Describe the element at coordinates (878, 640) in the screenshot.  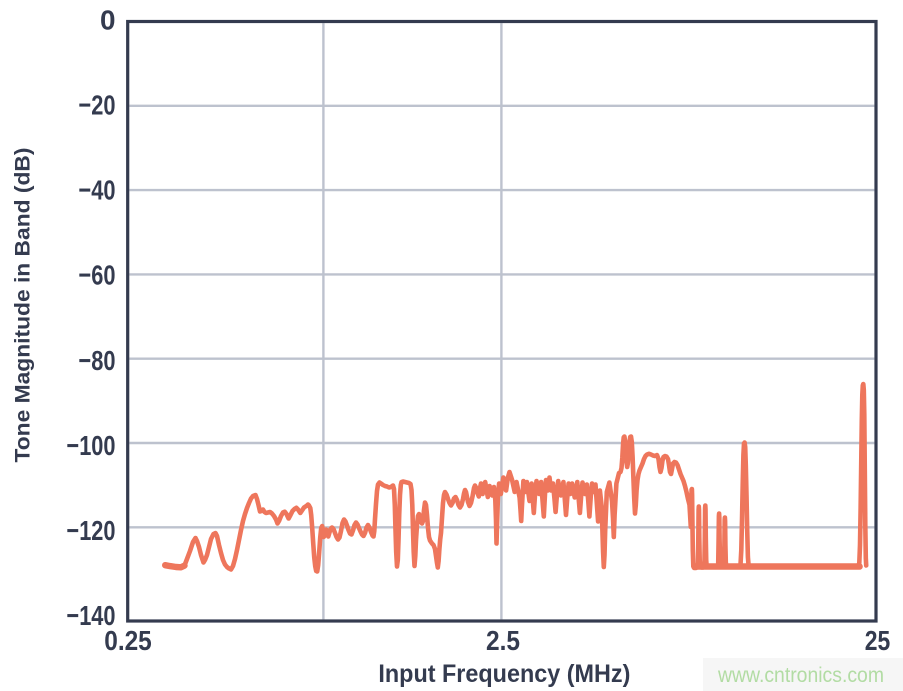
I see `svg-text: 25` at that location.